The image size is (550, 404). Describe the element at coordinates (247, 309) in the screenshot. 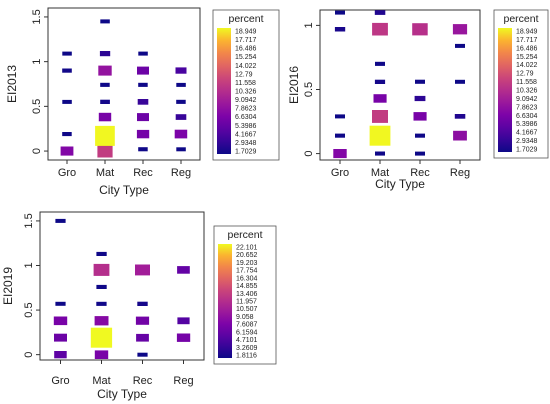

I see `legend-label: 10.507` at that location.